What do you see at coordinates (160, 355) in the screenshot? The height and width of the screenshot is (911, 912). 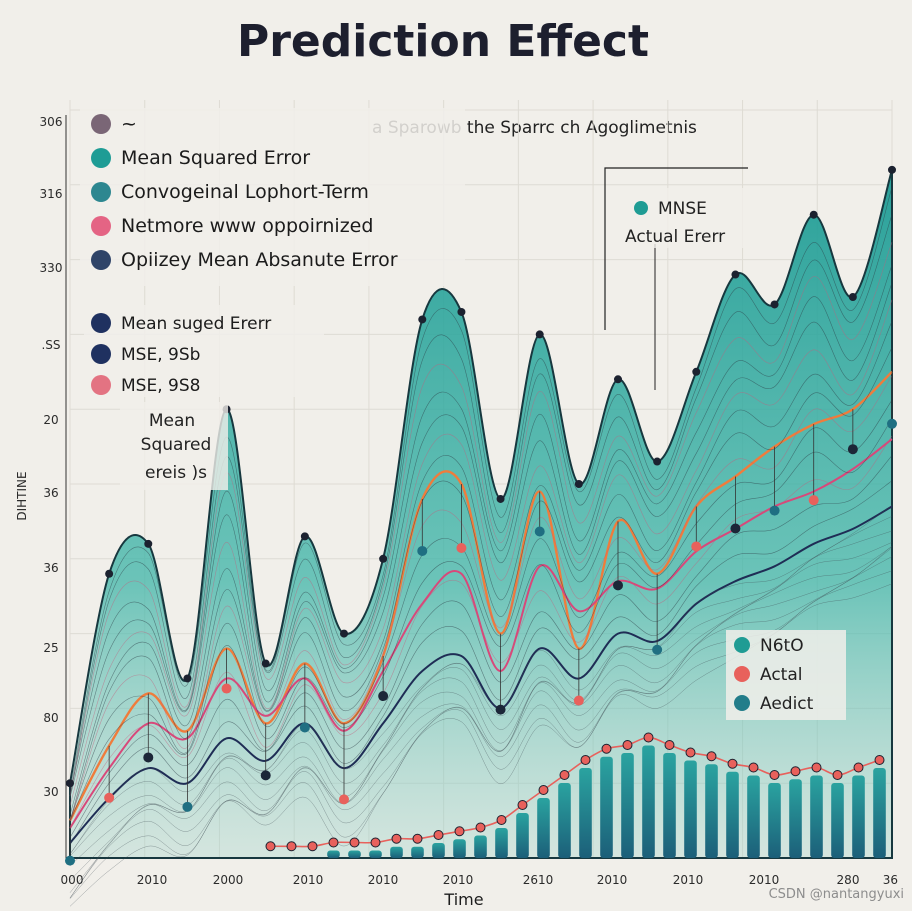 I see `legend-label: MSE, 9Sb` at bounding box center [160, 355].